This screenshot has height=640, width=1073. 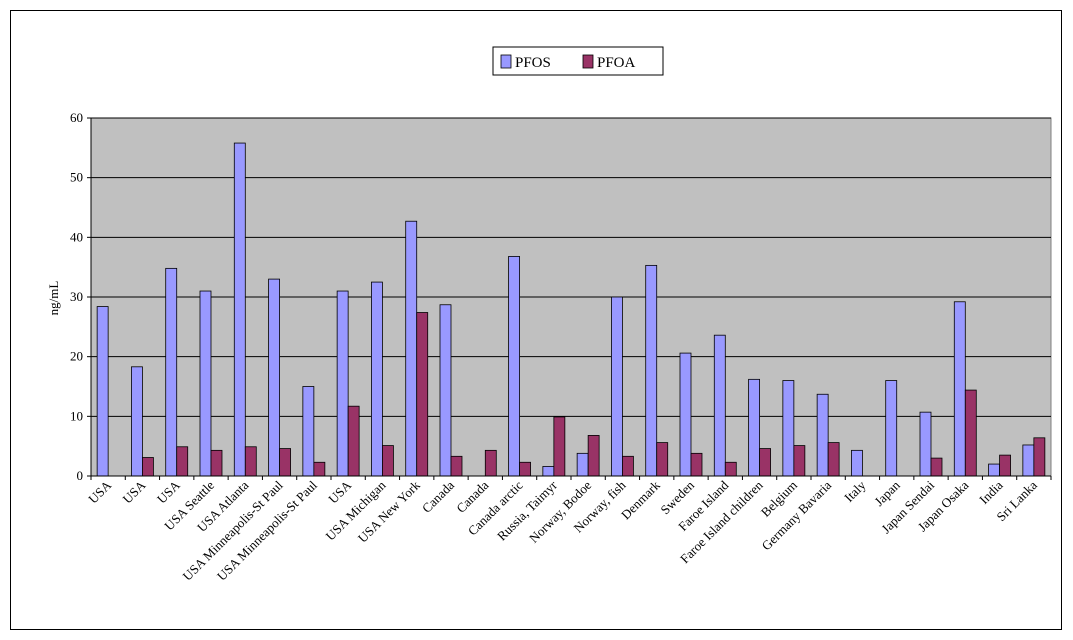 I want to click on x-tick-label: Canada, so click(x=438, y=496).